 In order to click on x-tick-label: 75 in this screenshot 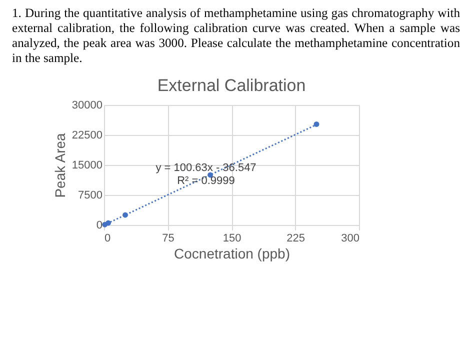, I will do `click(168, 238)`.